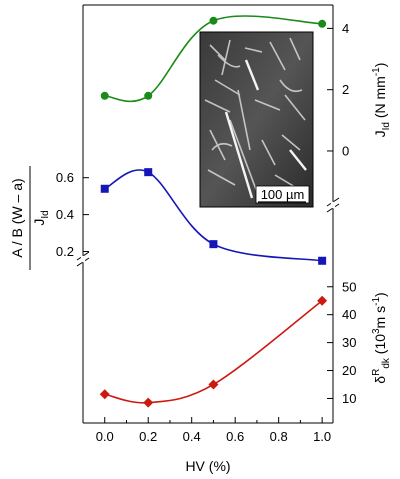 The image size is (400, 479). What do you see at coordinates (349, 398) in the screenshot?
I see `rate-y-tick-label: 10` at bounding box center [349, 398].